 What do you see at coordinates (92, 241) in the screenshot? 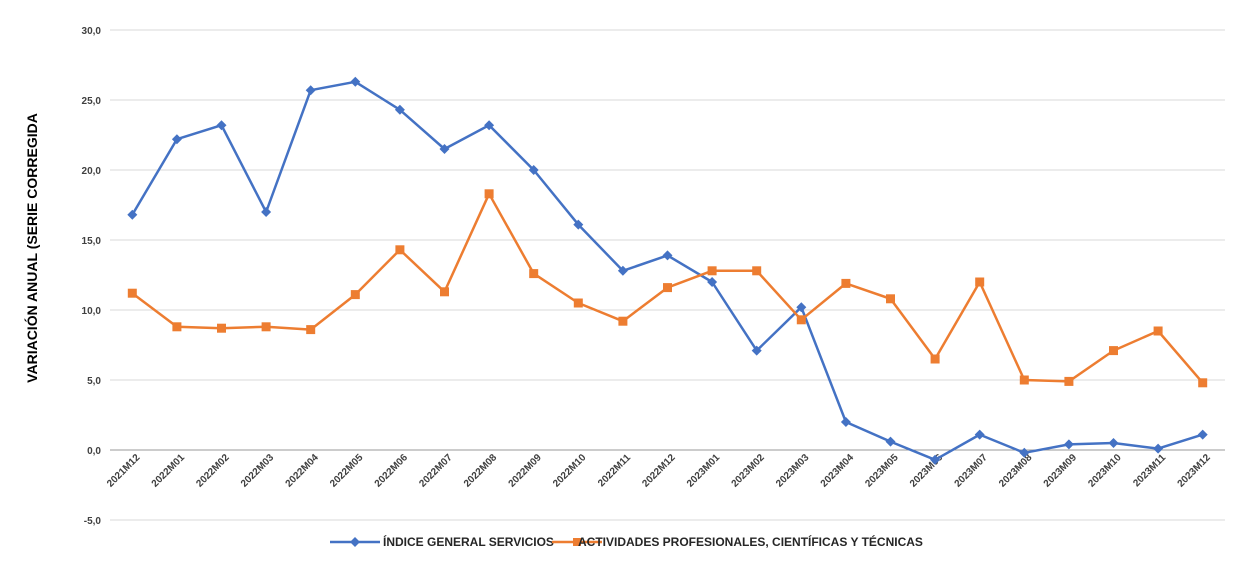
I see `y-tick-label: 15,0` at bounding box center [92, 241].